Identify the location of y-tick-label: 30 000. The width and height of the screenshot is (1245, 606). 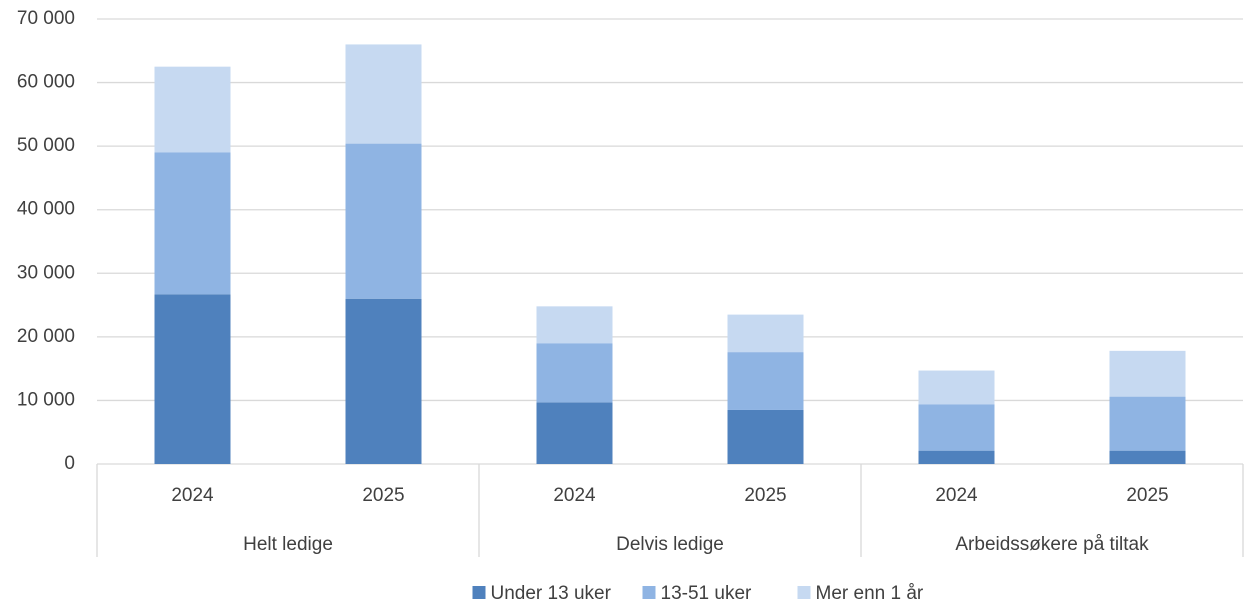
(46, 272).